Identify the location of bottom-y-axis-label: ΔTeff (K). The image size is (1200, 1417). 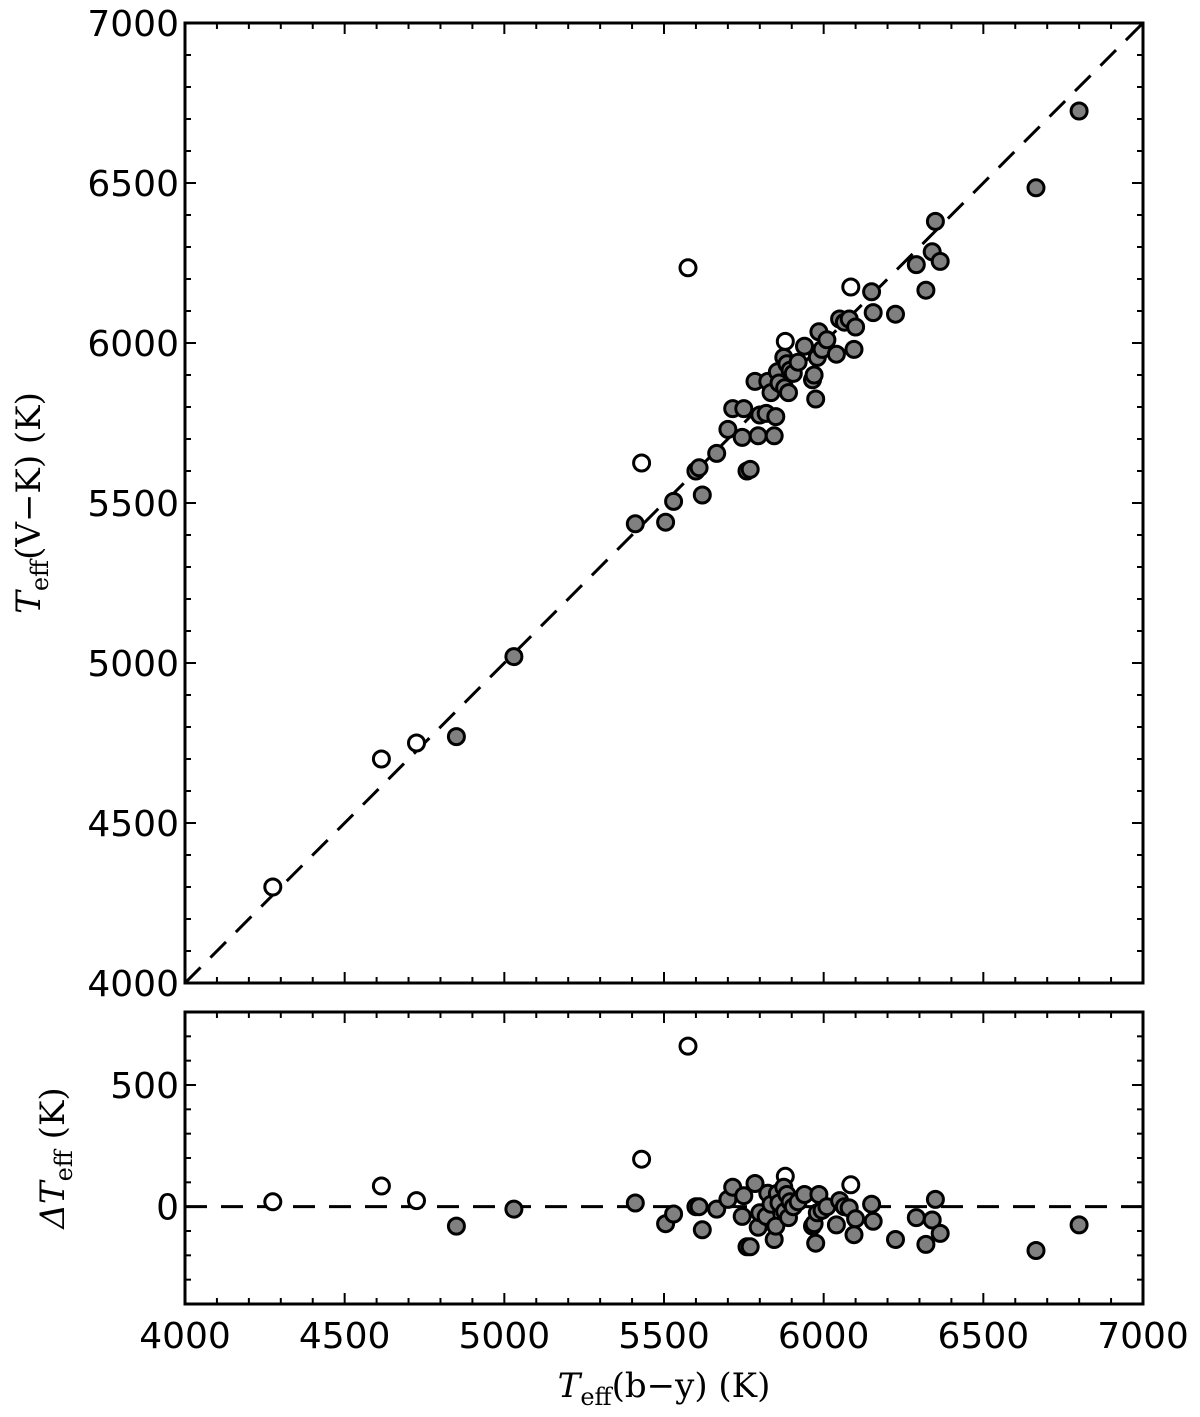
(55, 1158).